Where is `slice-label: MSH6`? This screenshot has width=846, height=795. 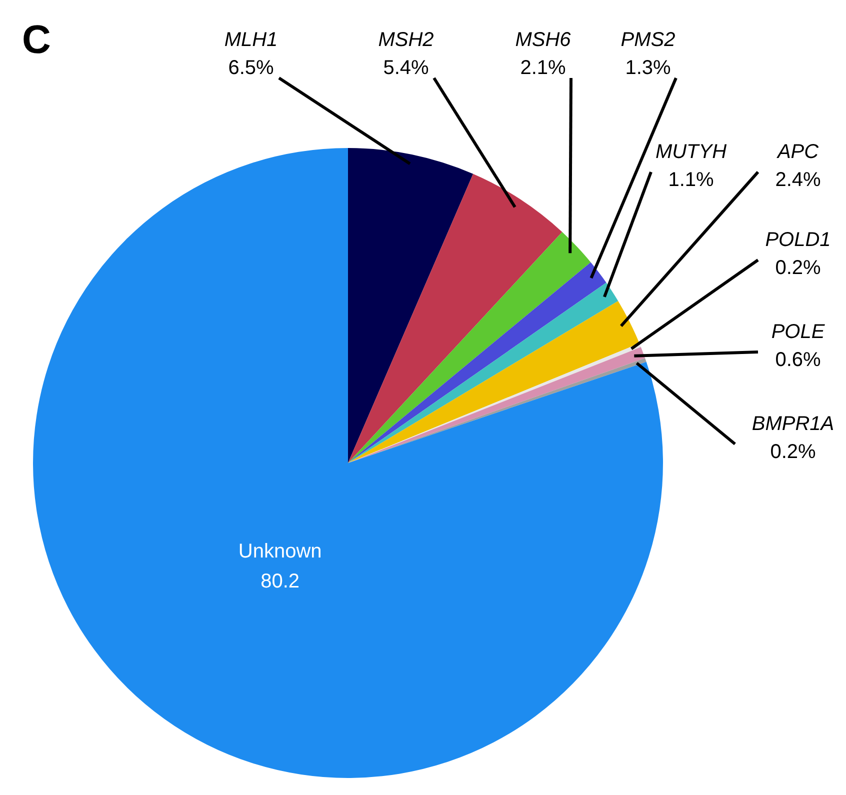 slice-label: MSH6 is located at coordinates (543, 40).